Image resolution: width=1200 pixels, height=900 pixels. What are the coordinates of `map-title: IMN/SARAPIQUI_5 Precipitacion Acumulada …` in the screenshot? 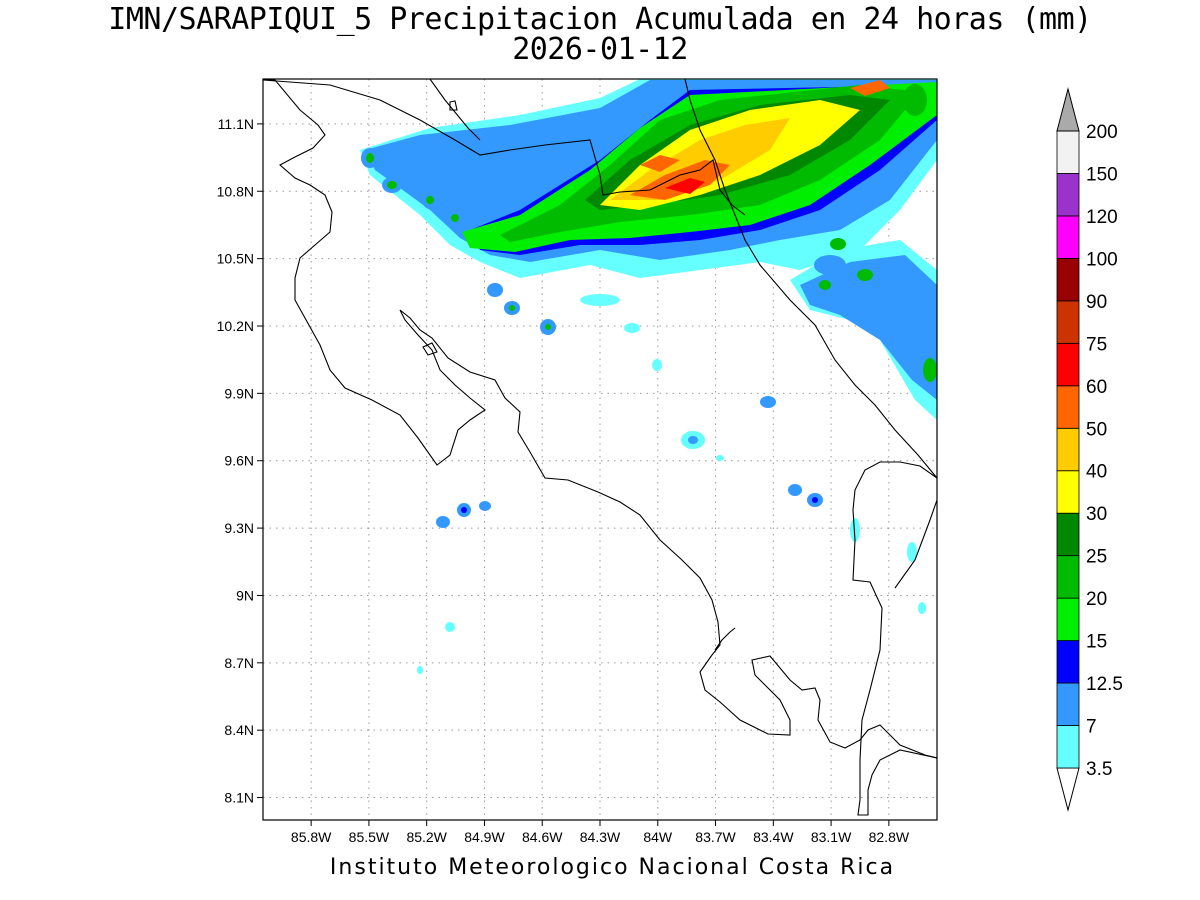 It's located at (600, 19).